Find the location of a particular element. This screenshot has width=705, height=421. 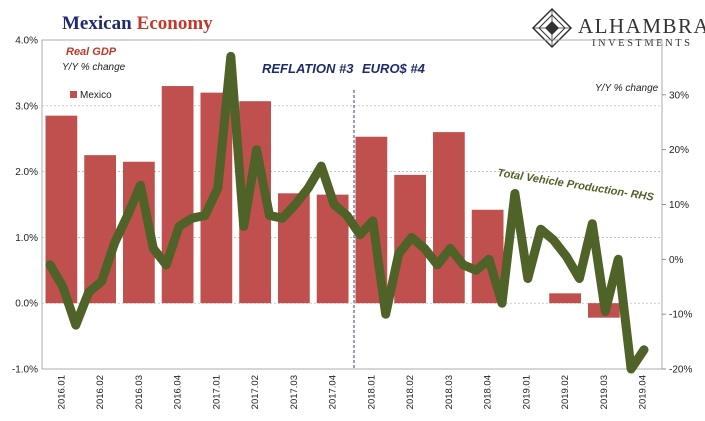

legend: Mexico is located at coordinates (91, 95).